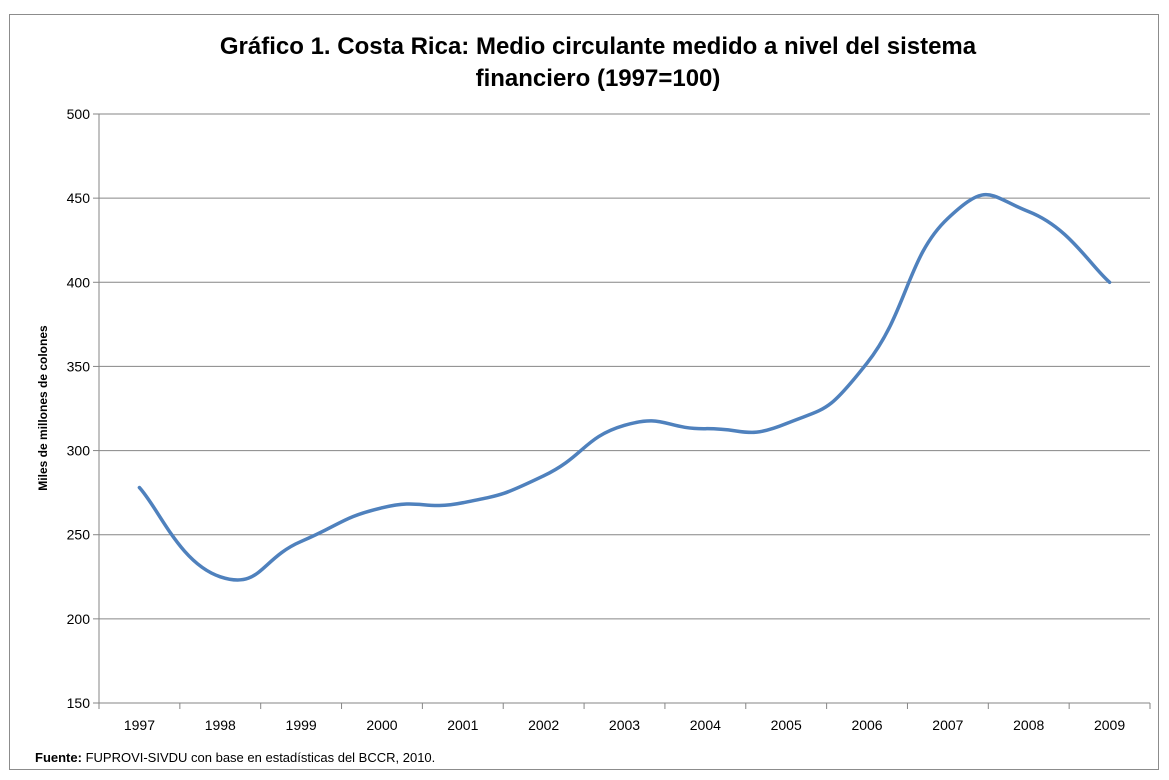 This screenshot has width=1169, height=780. I want to click on x-tick-label: 2006, so click(866, 725).